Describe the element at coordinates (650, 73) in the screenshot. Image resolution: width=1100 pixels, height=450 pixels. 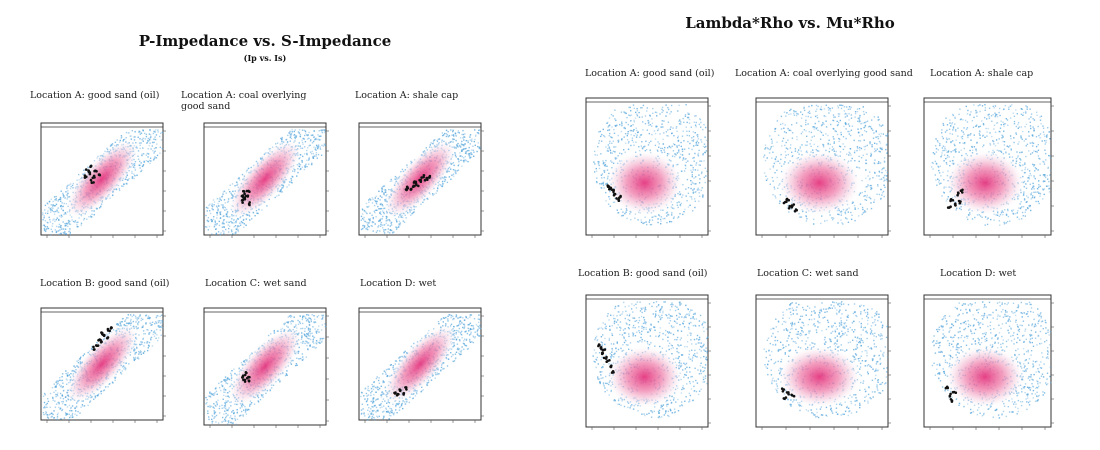
I see `lr-mr-caption-1: Location A: good sand (oil)` at that location.